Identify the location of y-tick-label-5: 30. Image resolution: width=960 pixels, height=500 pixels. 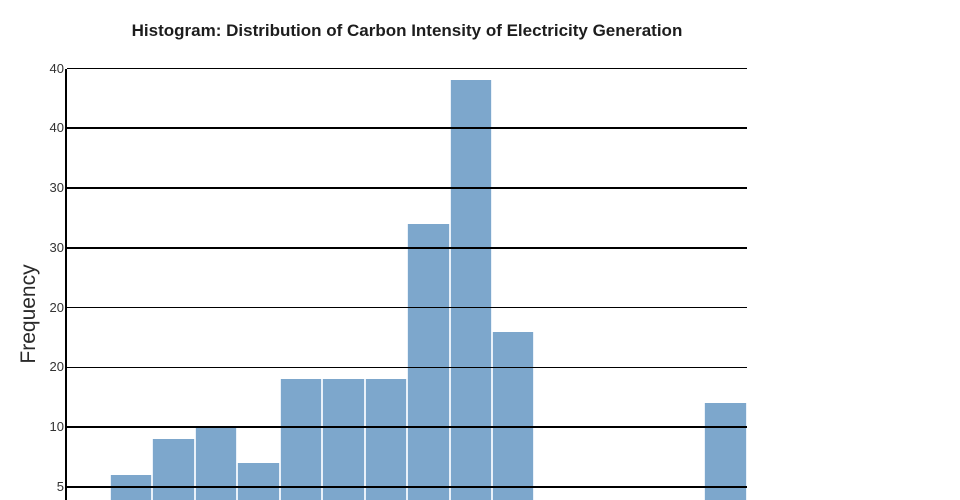
(56, 188).